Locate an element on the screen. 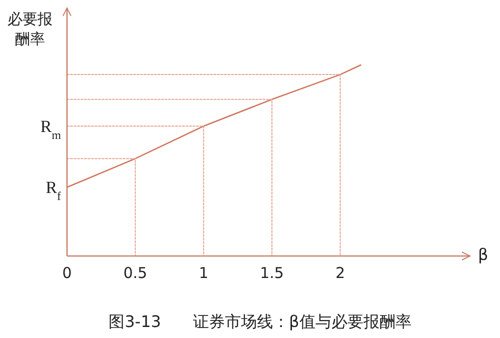 This screenshot has height=338, width=500. x-tick-label: 1.5 is located at coordinates (272, 273).